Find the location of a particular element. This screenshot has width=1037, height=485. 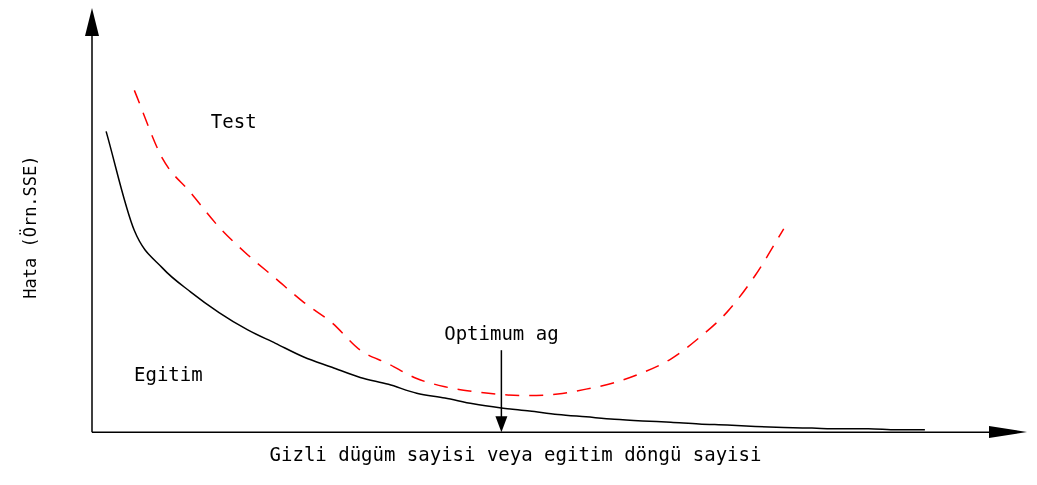

y-axis-title: Hata (Örn.SSE) is located at coordinates (30, 227).